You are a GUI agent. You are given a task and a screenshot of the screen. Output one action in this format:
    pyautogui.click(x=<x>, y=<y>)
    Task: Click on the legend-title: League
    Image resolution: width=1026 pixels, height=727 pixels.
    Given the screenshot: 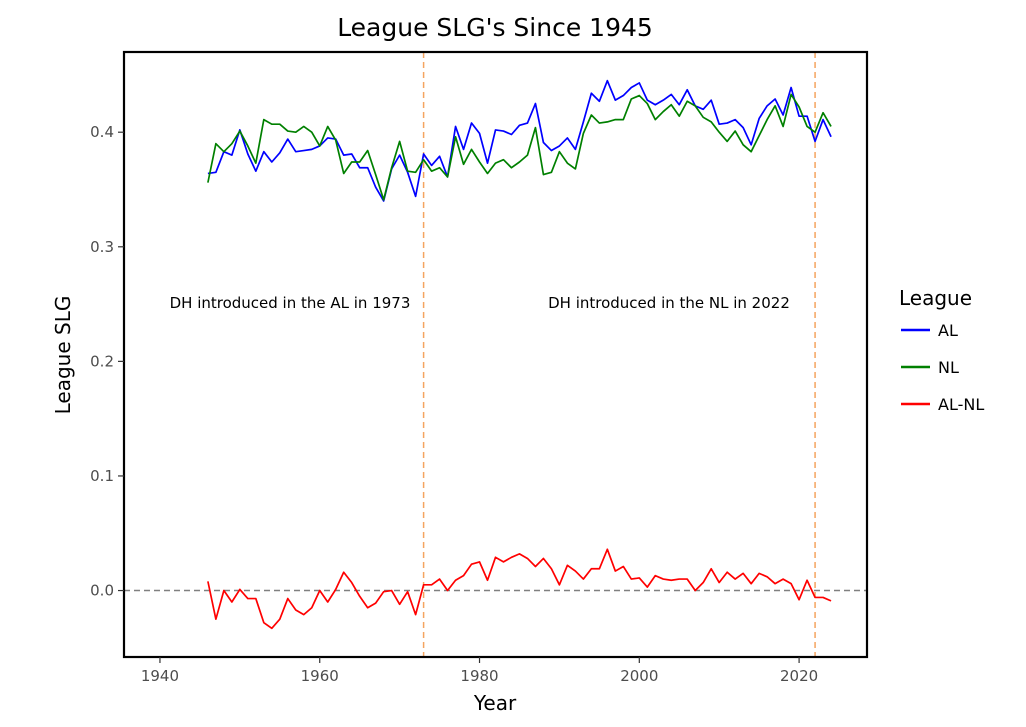 What is the action you would take?
    pyautogui.click(x=935, y=298)
    